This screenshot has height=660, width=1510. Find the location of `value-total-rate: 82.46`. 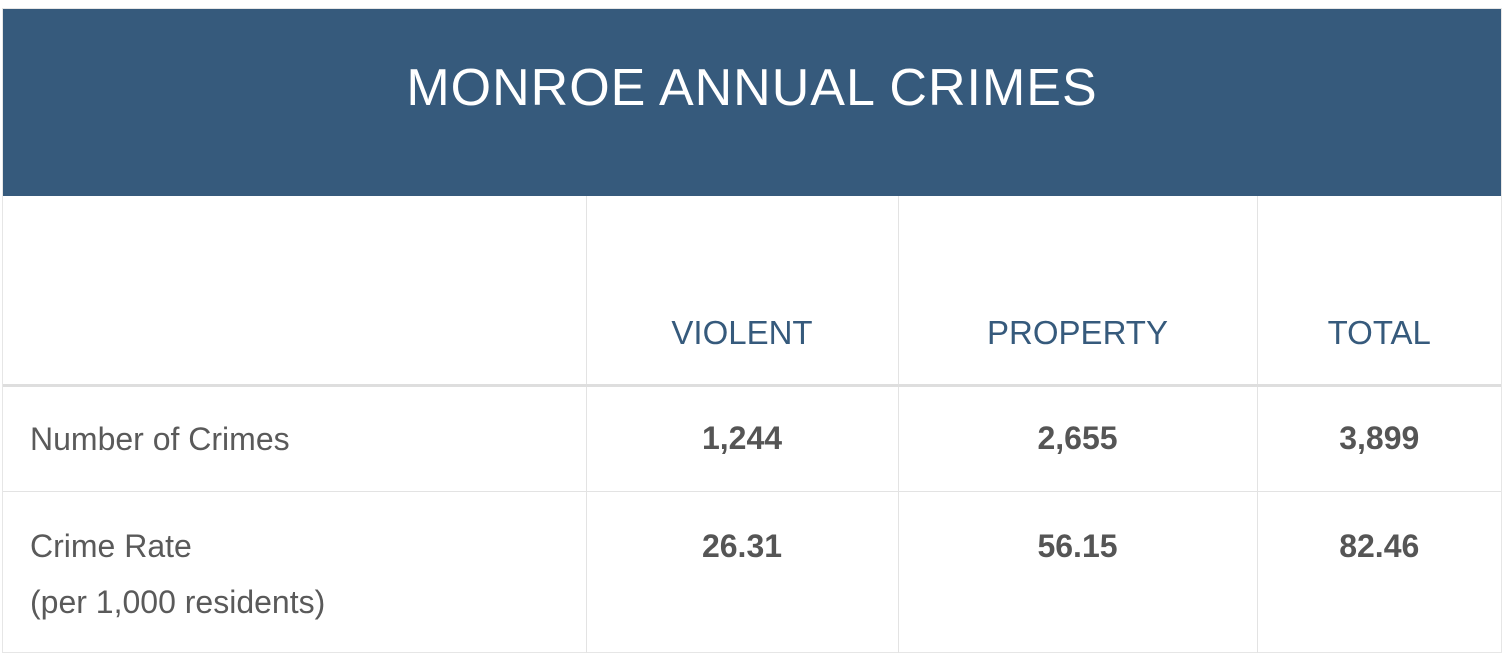

value-total-rate: 82.46 is located at coordinates (1378, 572).